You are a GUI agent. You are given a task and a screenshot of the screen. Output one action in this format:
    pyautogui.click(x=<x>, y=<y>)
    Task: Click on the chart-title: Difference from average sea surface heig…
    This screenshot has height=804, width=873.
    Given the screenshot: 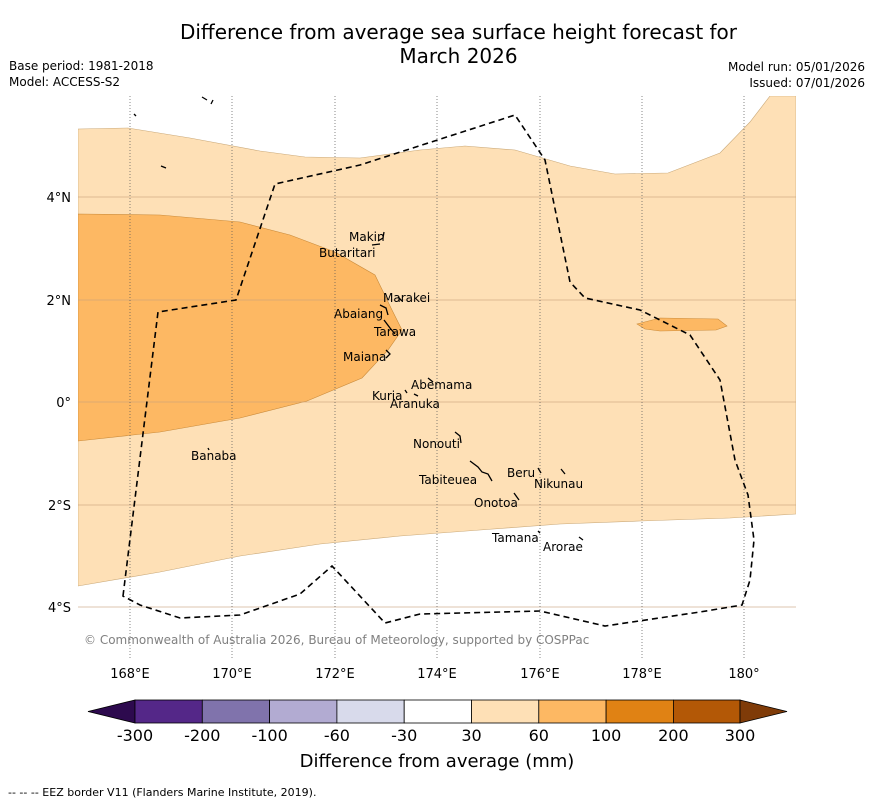 What is the action you would take?
    pyautogui.click(x=436, y=44)
    